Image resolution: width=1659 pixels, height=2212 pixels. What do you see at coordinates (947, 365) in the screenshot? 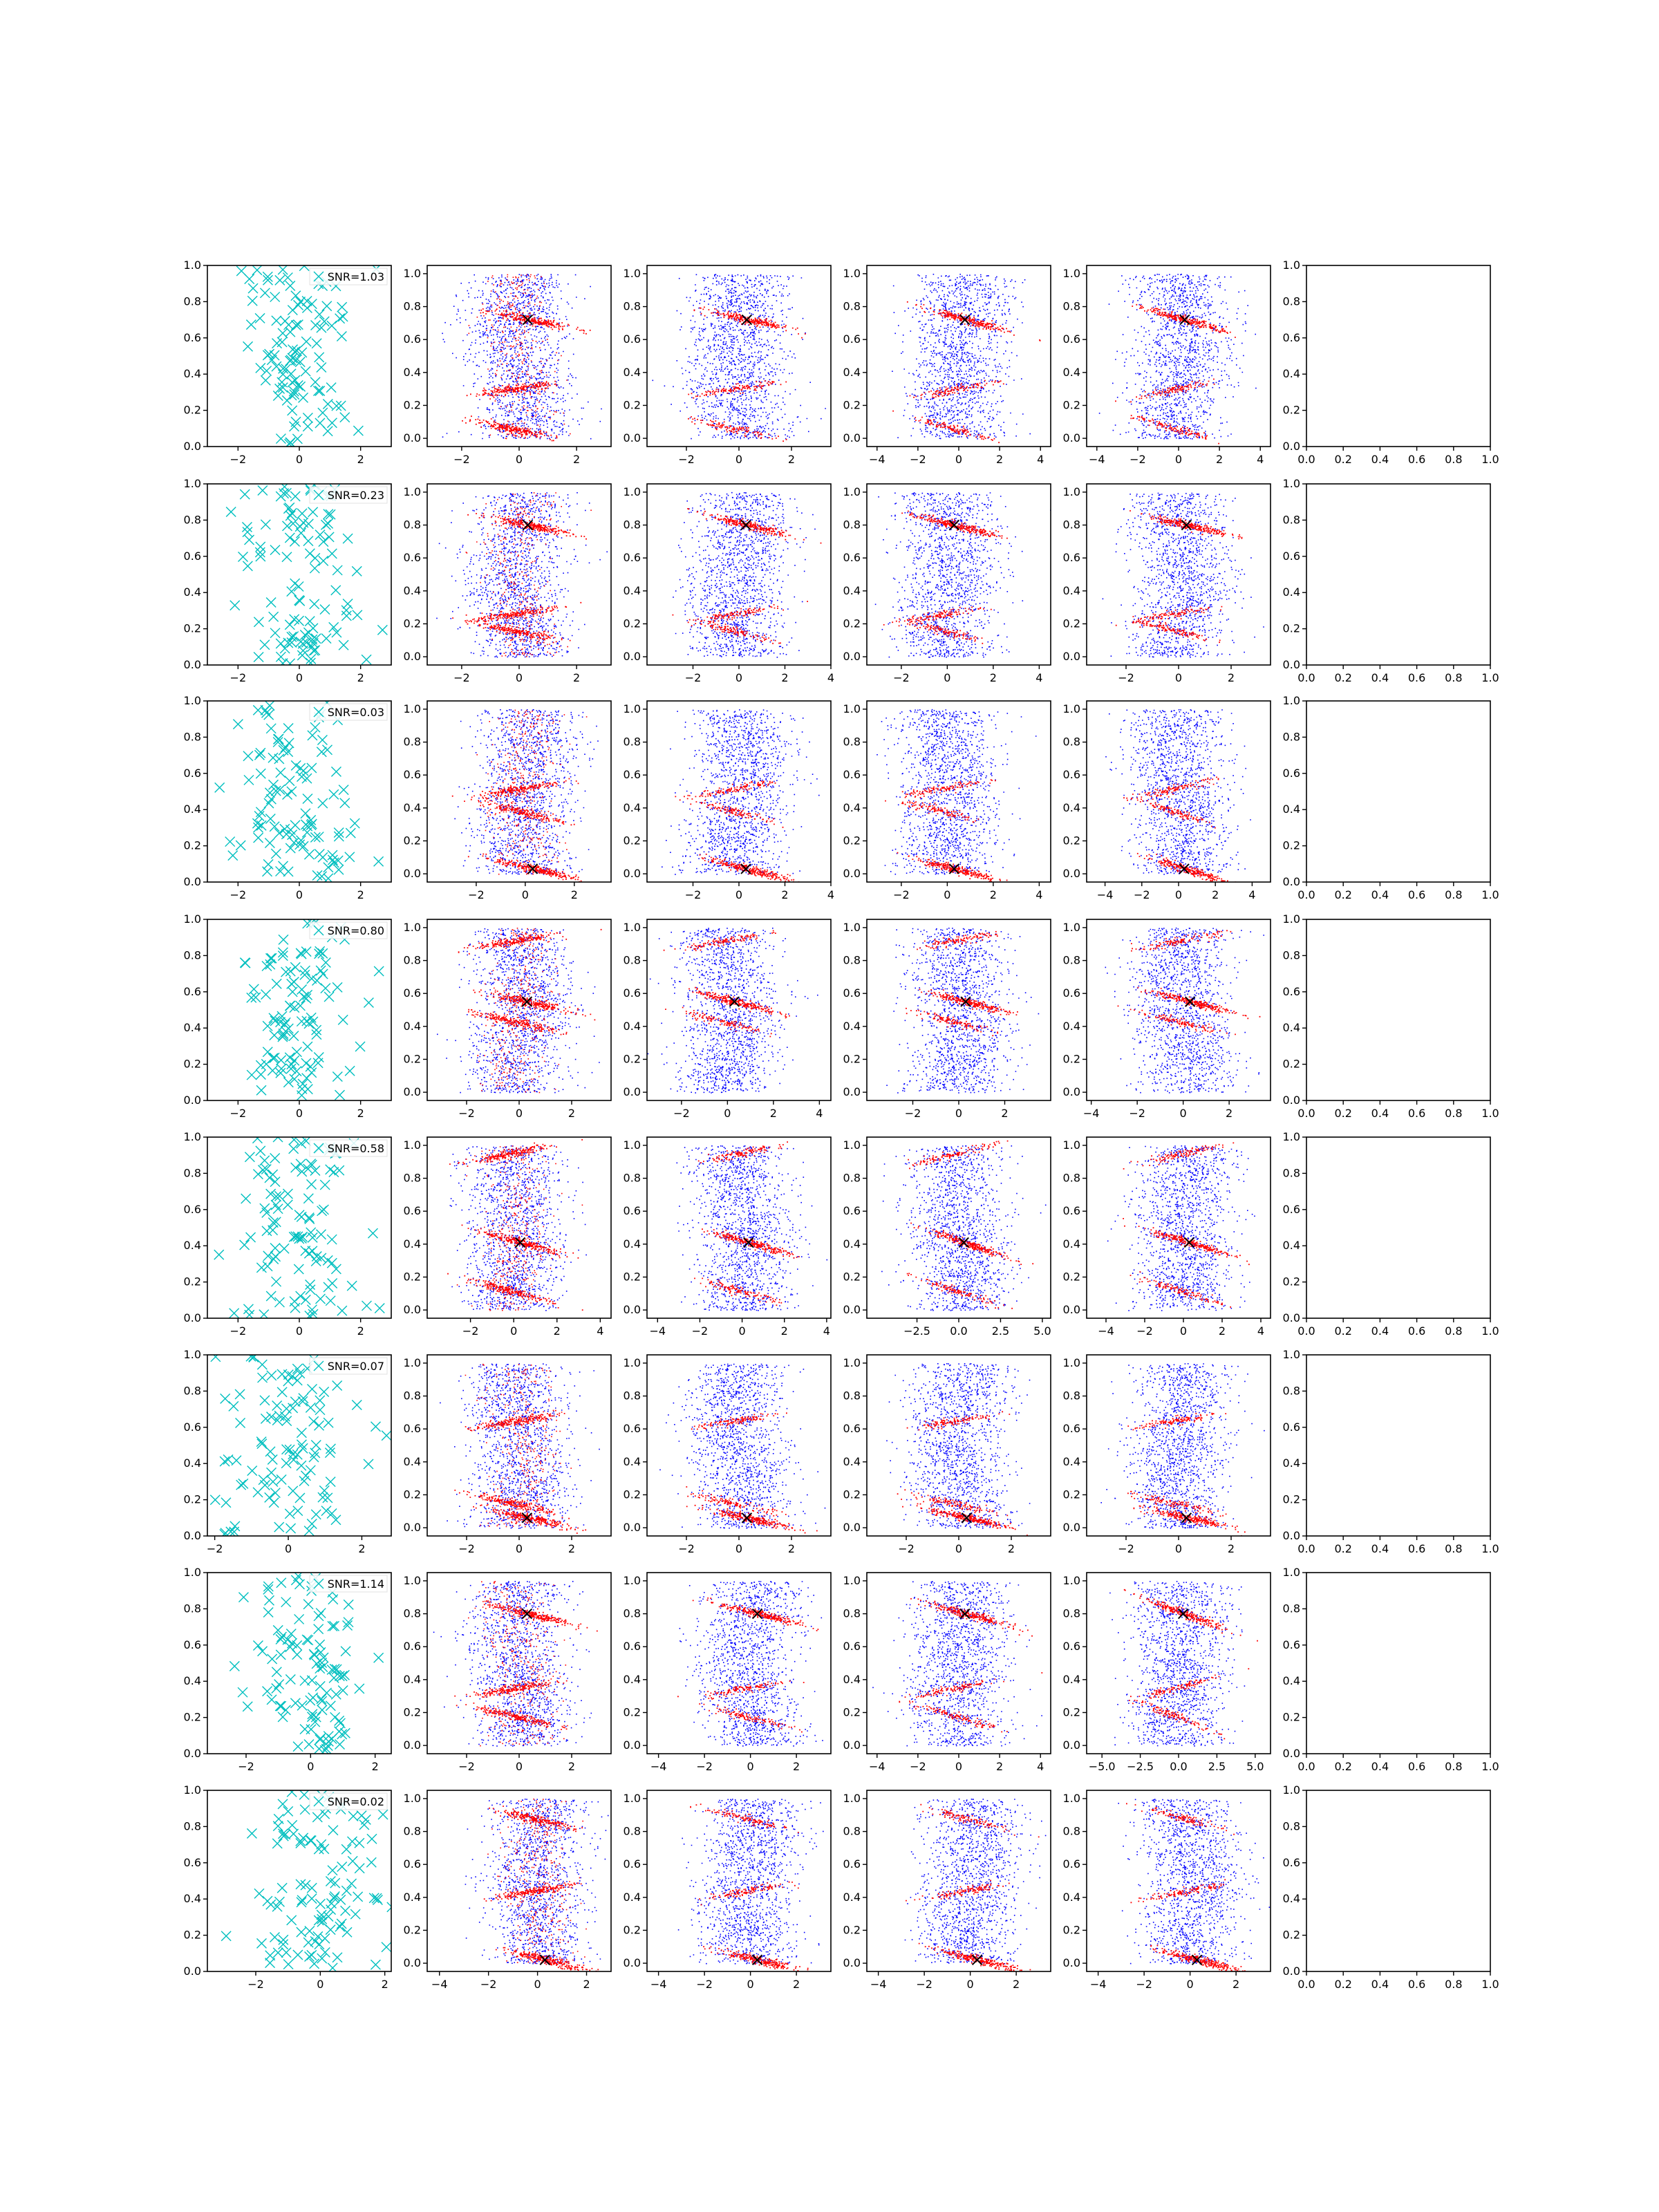
I see `subplot-r0-c3: 0.0 0.2 0.4 0.6 0.8 1.0 −4 −2 0 2 4` at bounding box center [947, 365].